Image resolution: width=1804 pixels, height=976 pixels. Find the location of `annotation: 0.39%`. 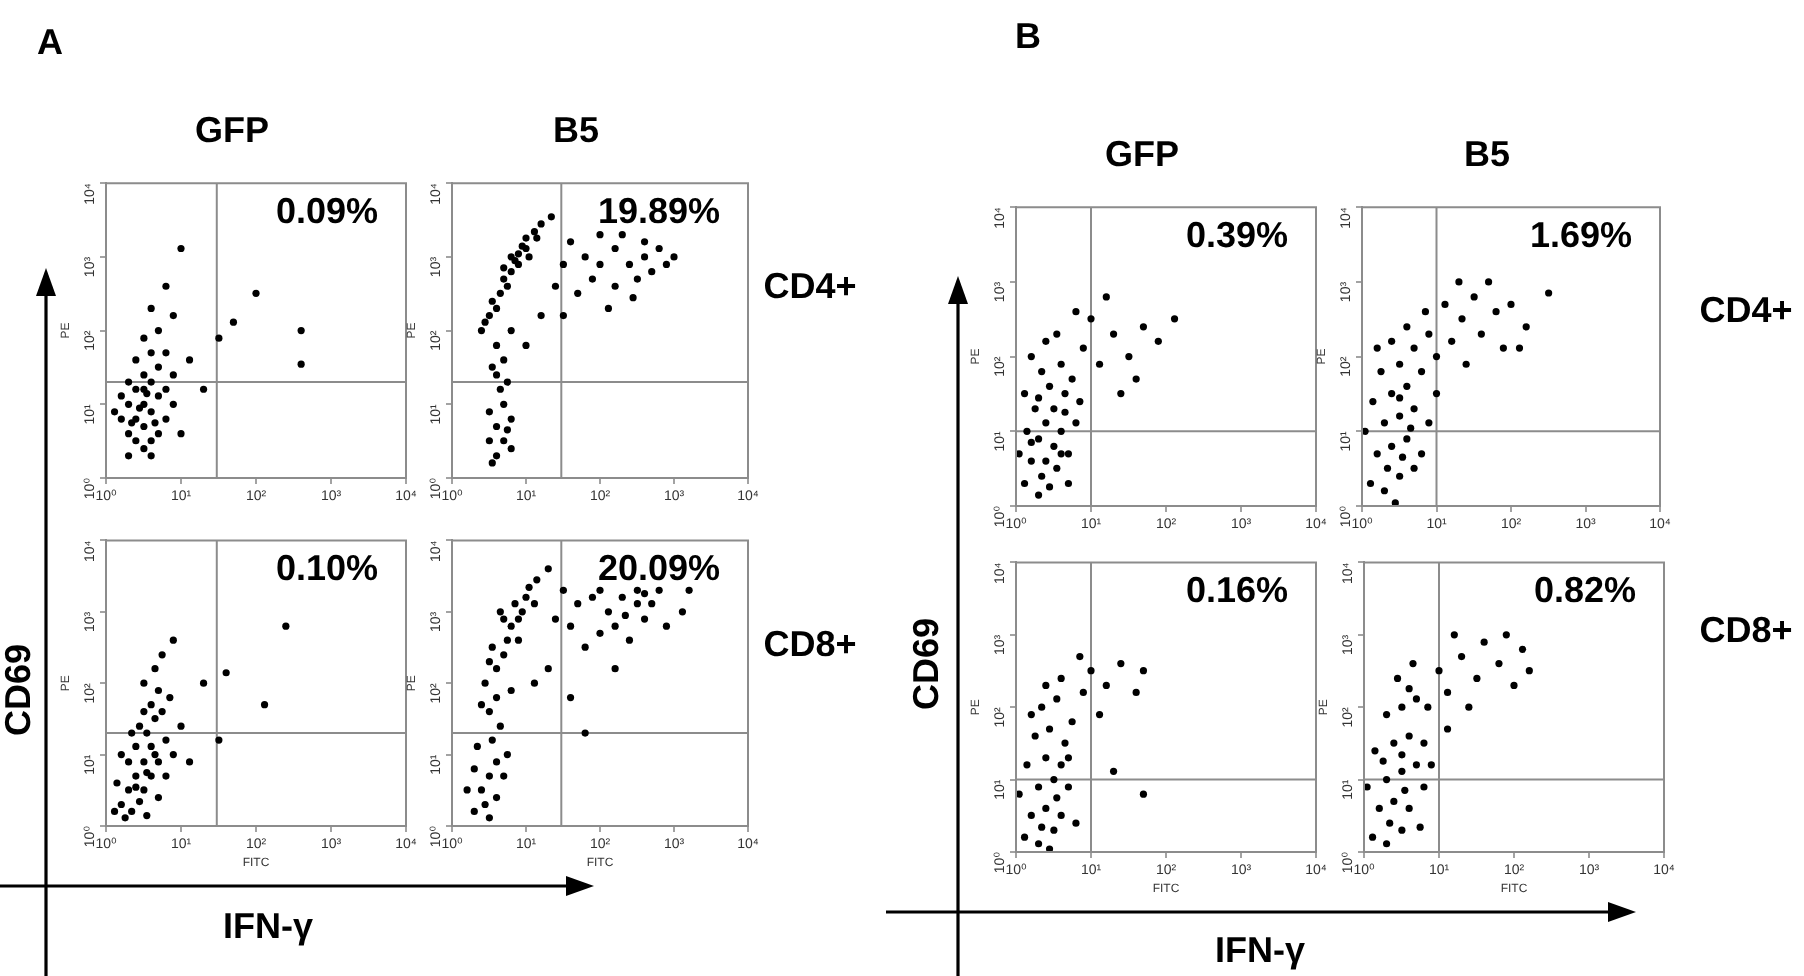

annotation: 0.39% is located at coordinates (1236, 235).